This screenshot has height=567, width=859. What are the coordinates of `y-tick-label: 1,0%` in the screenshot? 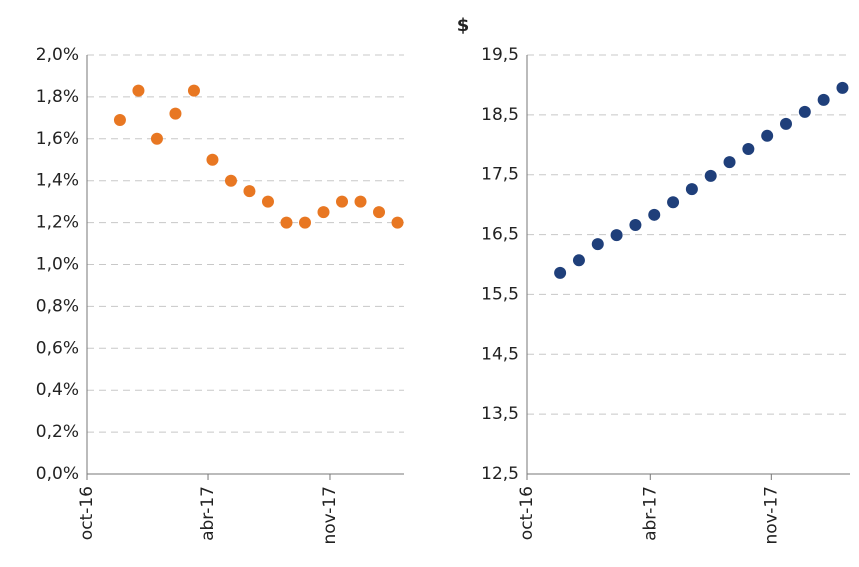 It's located at (57, 265).